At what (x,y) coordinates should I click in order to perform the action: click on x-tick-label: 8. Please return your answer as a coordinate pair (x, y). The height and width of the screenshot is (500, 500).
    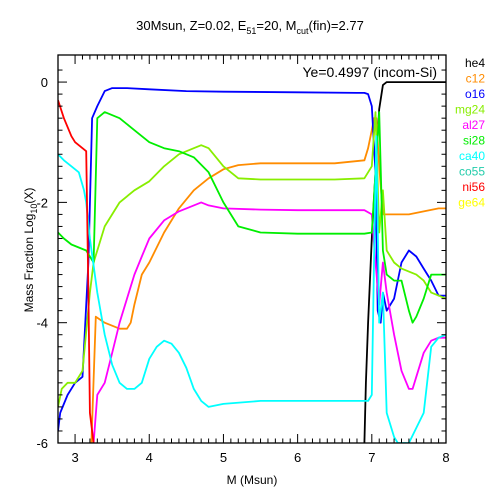
    Looking at the image, I should click on (445, 457).